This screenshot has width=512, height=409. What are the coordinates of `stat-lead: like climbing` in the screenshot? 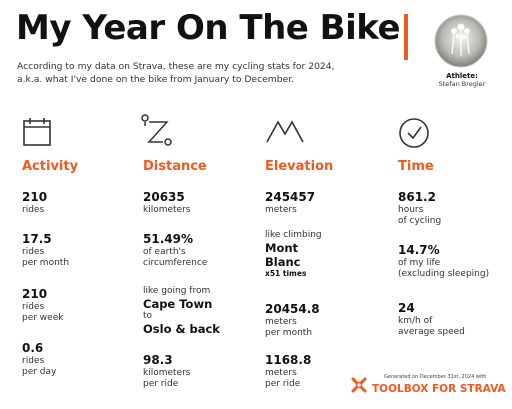 It's located at (293, 235).